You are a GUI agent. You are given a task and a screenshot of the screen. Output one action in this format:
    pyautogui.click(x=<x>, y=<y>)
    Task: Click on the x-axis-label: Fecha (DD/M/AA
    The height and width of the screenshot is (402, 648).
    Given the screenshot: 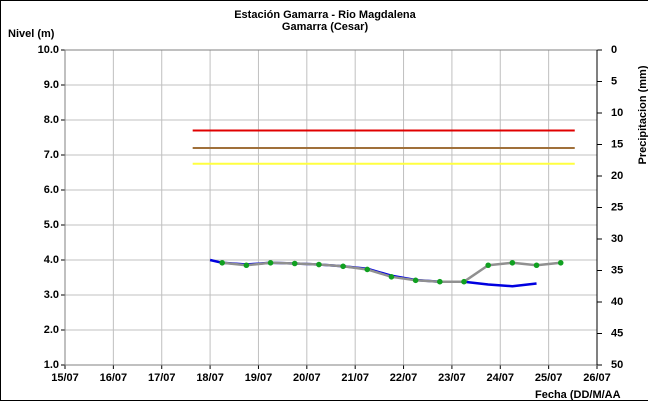 What is the action you would take?
    pyautogui.click(x=578, y=395)
    